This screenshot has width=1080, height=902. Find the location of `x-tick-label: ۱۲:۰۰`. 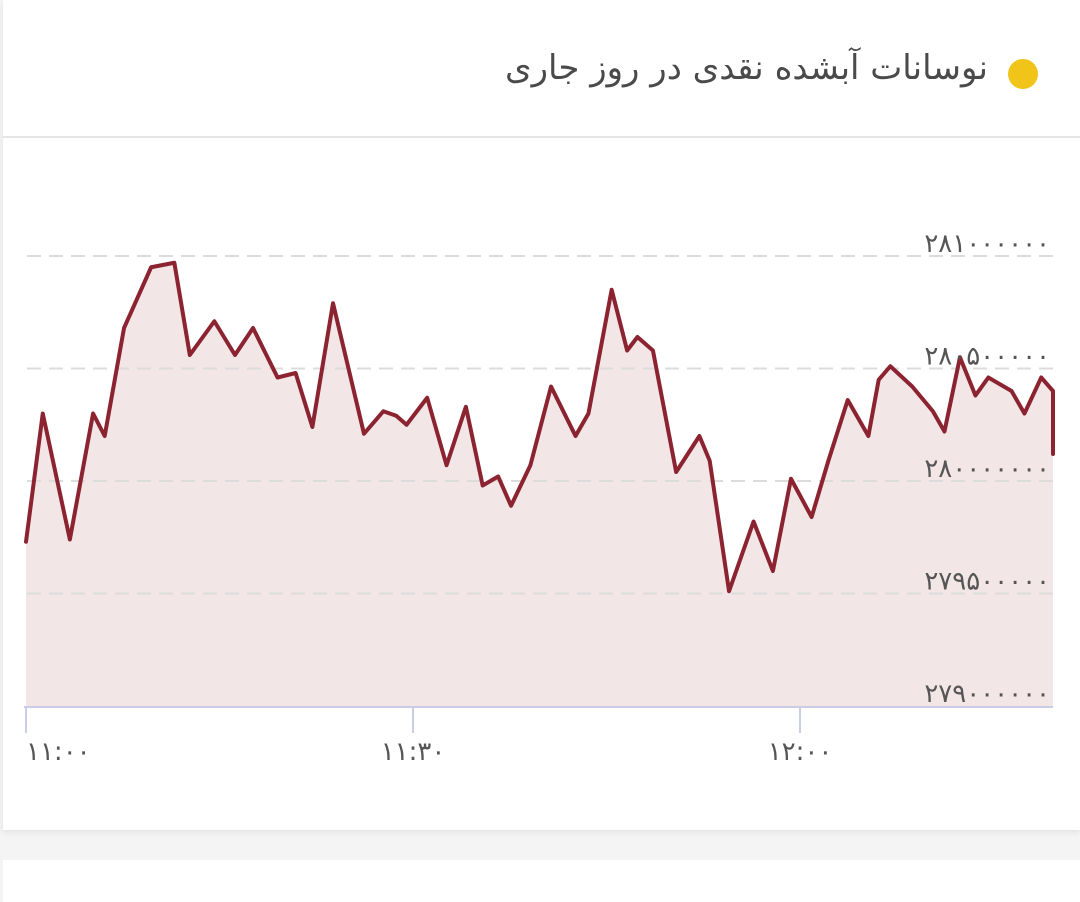

x-tick-label: ۱۲:۰۰ is located at coordinates (800, 752).